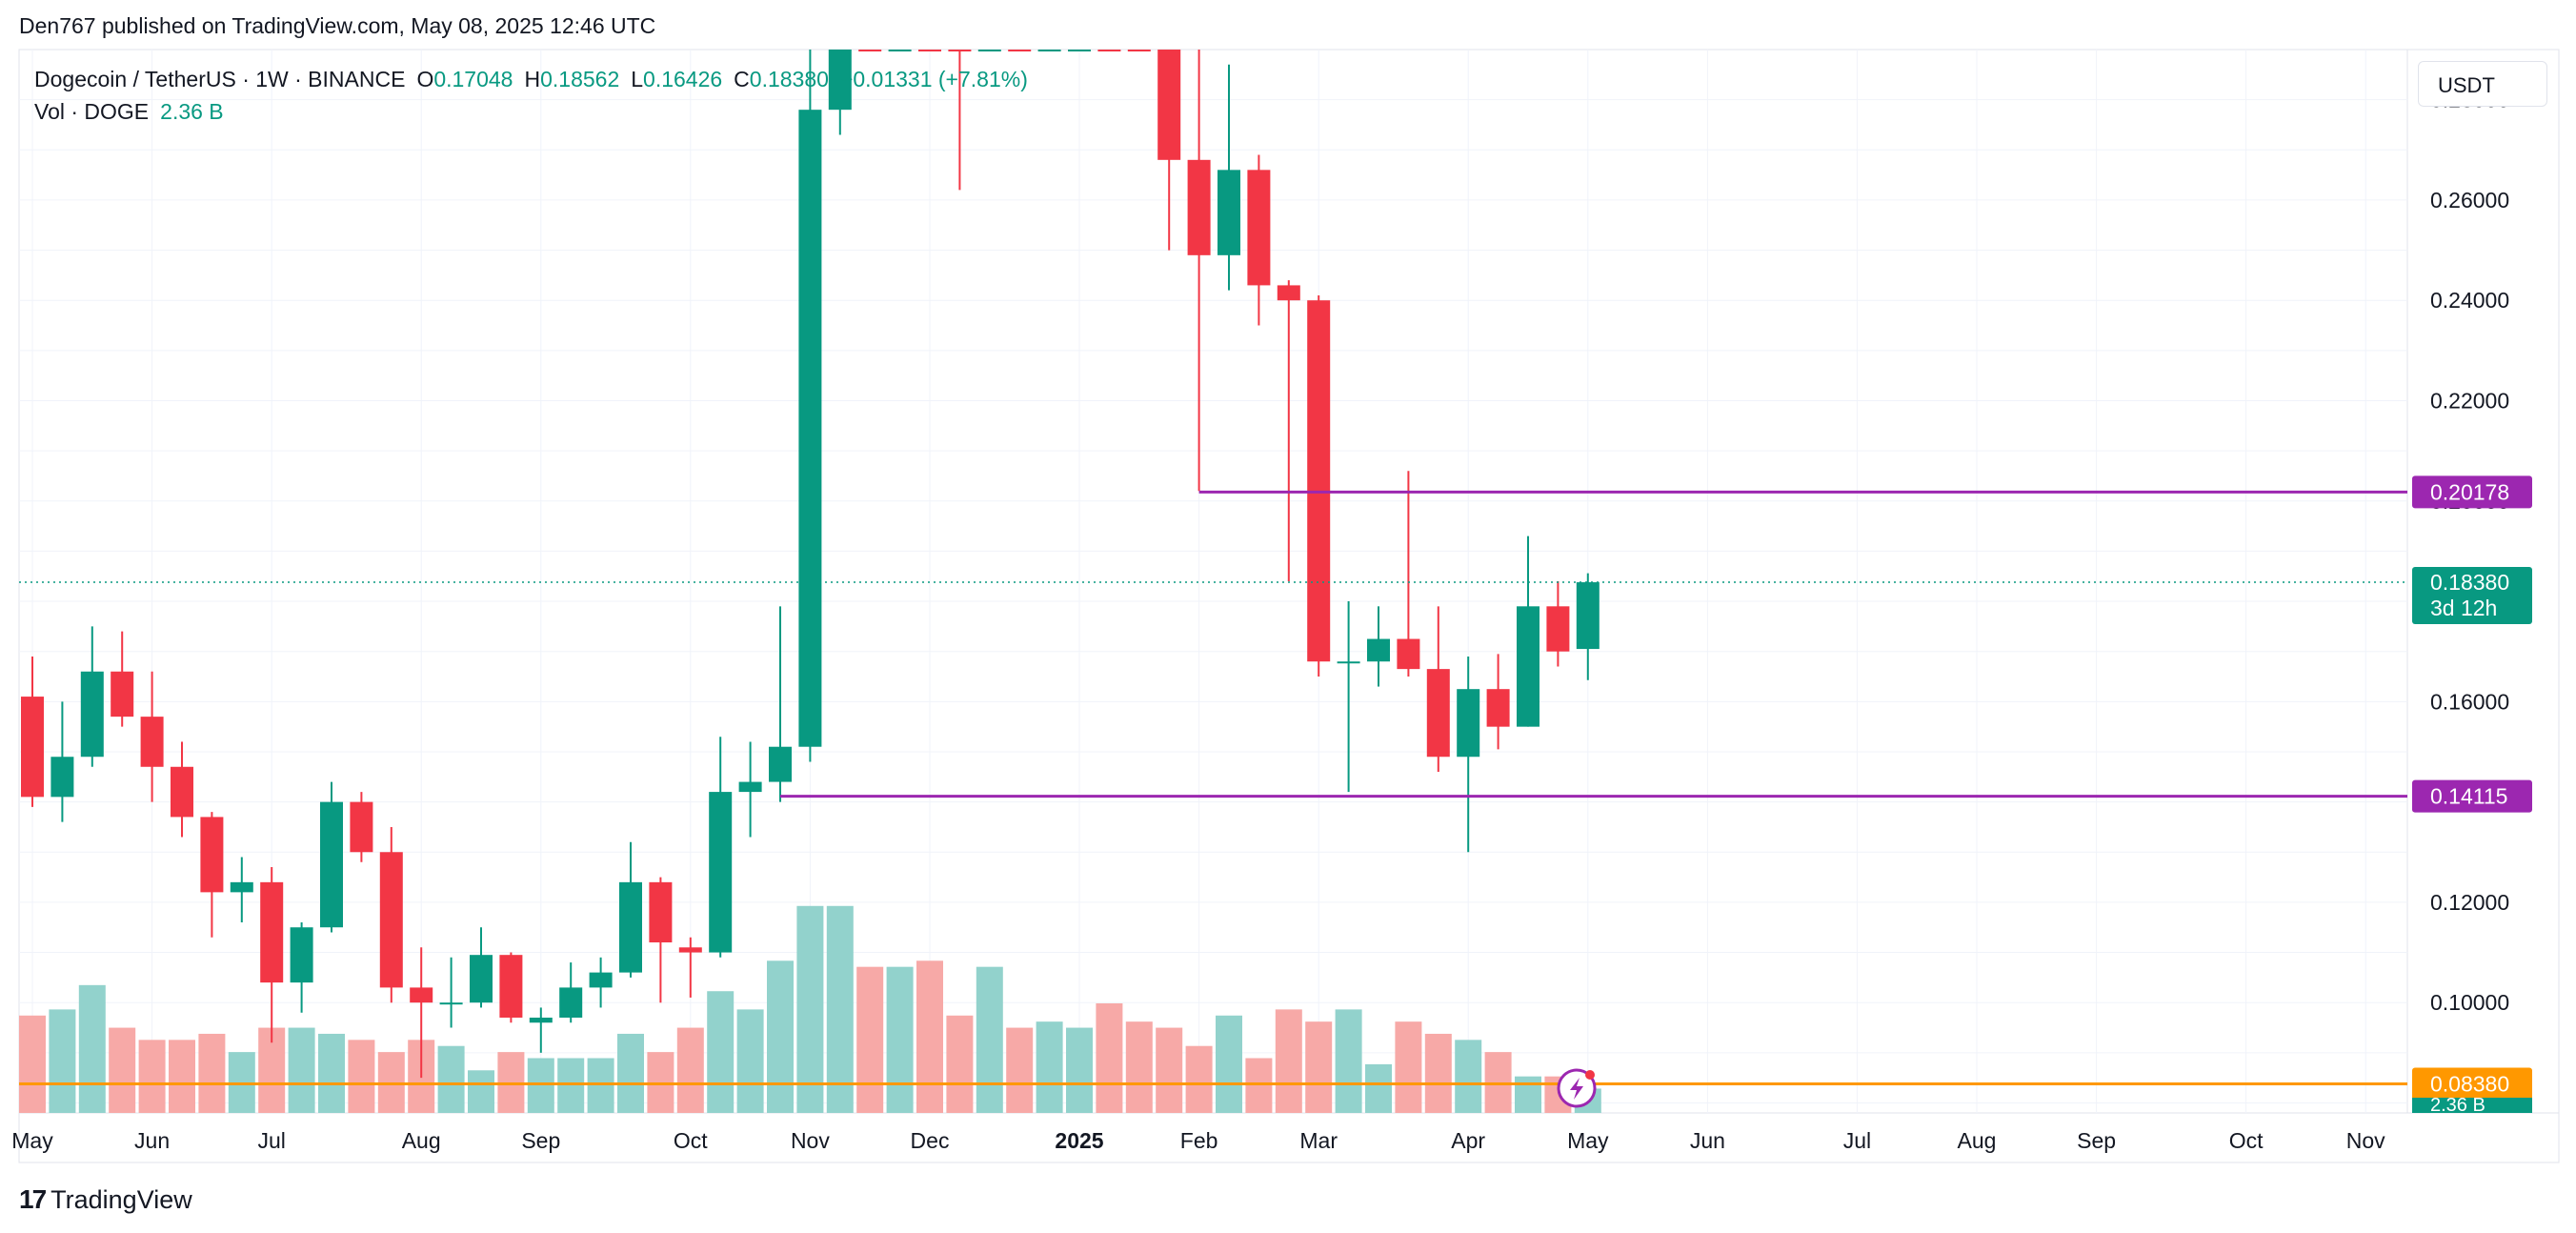 This screenshot has width=2576, height=1233. Describe the element at coordinates (2366, 1140) in the screenshot. I see `time-tick-label: Nov` at that location.